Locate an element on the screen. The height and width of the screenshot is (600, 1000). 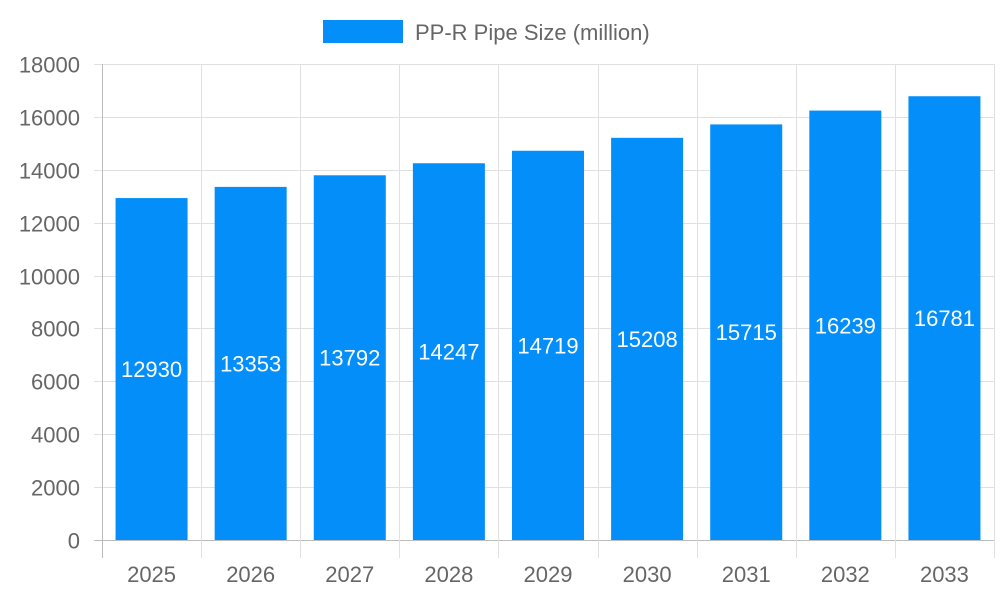
y-tick-label: 8000 is located at coordinates (55, 329).